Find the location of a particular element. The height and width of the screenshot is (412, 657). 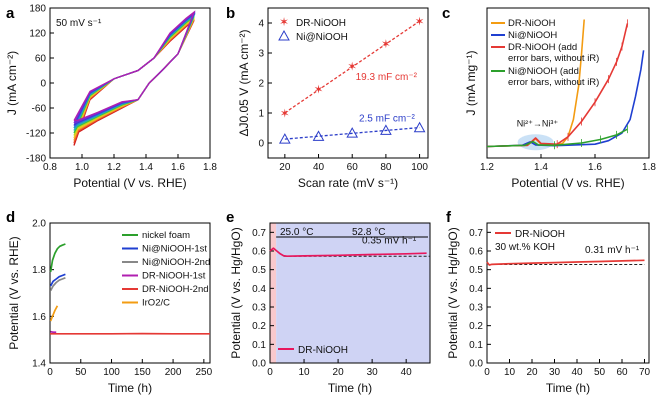

x-axis-label-e: Time (h) is located at coordinates (350, 388).